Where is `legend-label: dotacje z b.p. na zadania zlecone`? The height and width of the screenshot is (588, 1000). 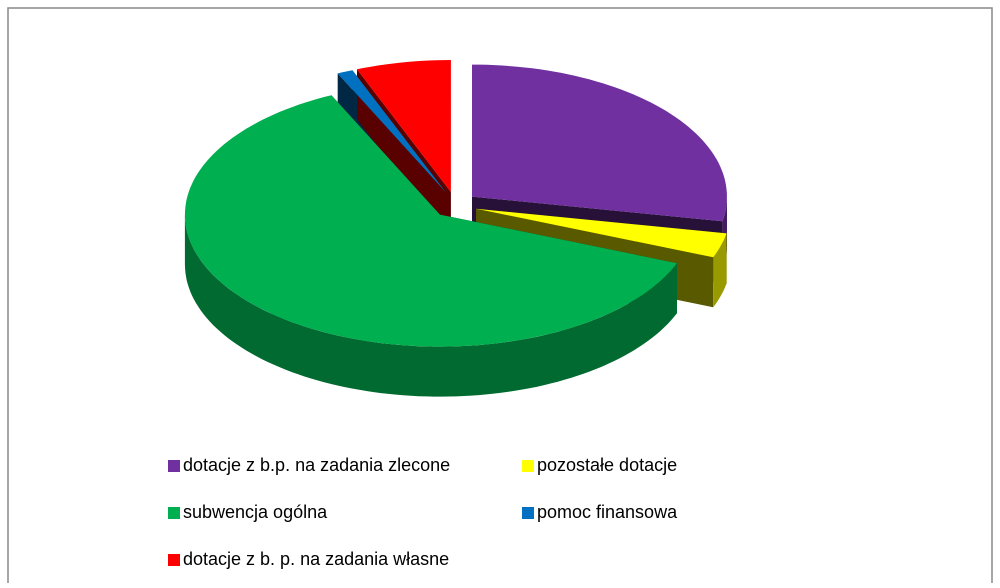
legend-label: dotacje z b.p. na zadania zlecone is located at coordinates (316, 465).